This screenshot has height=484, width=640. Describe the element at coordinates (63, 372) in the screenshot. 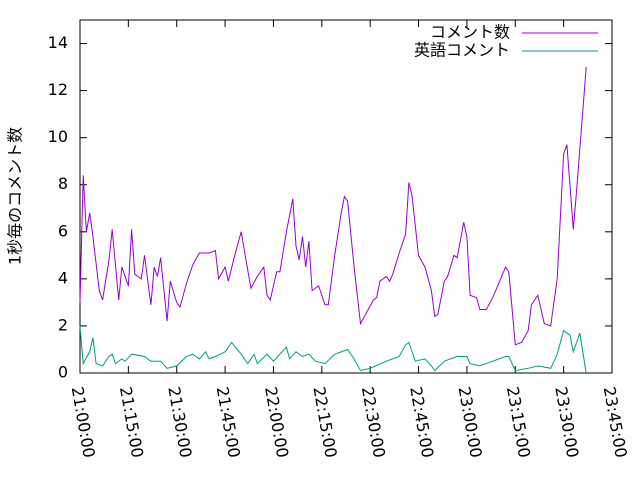

I see `y-tick-label: 0` at that location.